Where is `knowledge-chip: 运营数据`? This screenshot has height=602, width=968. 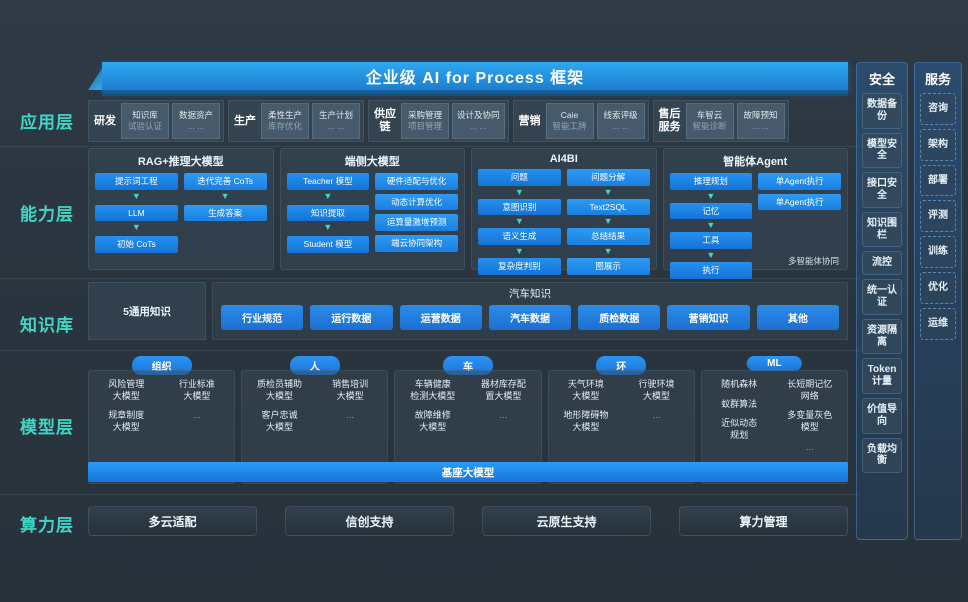 knowledge-chip: 运营数据 is located at coordinates (440, 317).